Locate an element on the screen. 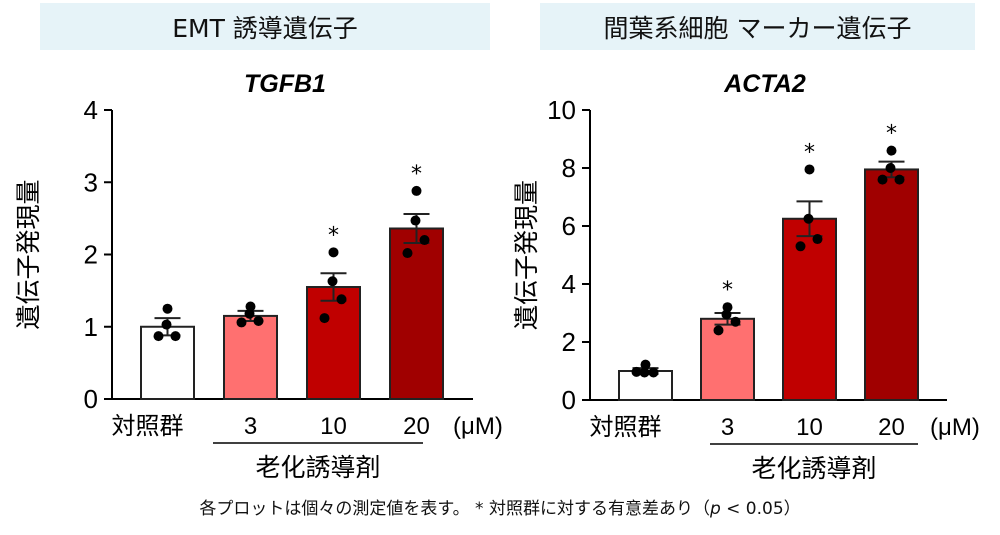  header-mesenchymal-markers: 間葉系細胞 マーカー遺伝子 is located at coordinates (757, 26).